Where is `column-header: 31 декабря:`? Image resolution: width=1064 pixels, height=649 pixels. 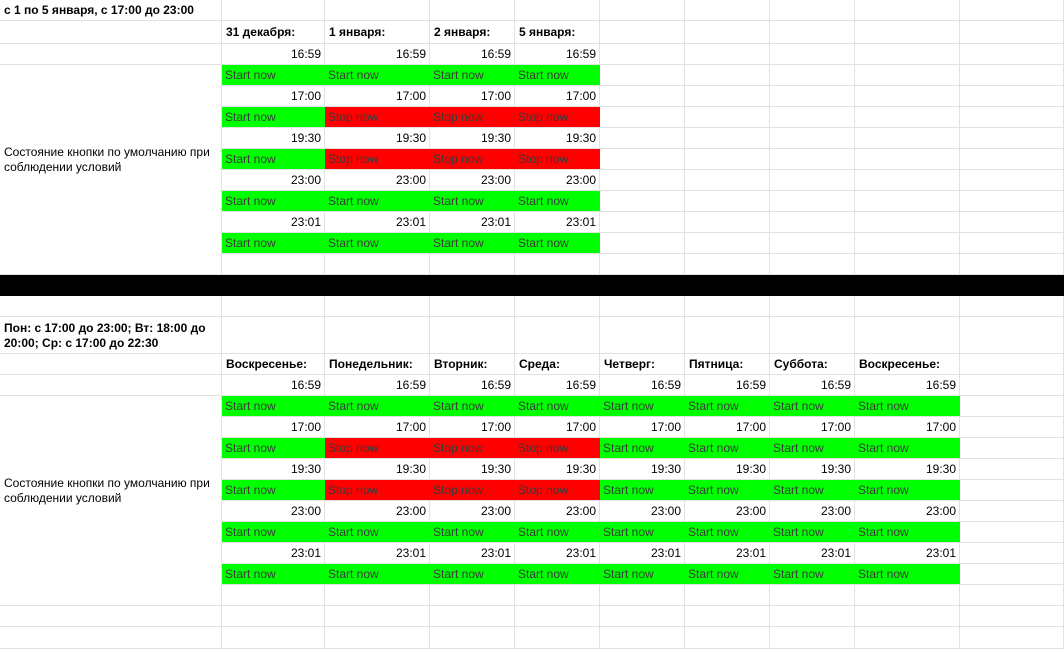 column-header: 31 декабря: is located at coordinates (261, 32).